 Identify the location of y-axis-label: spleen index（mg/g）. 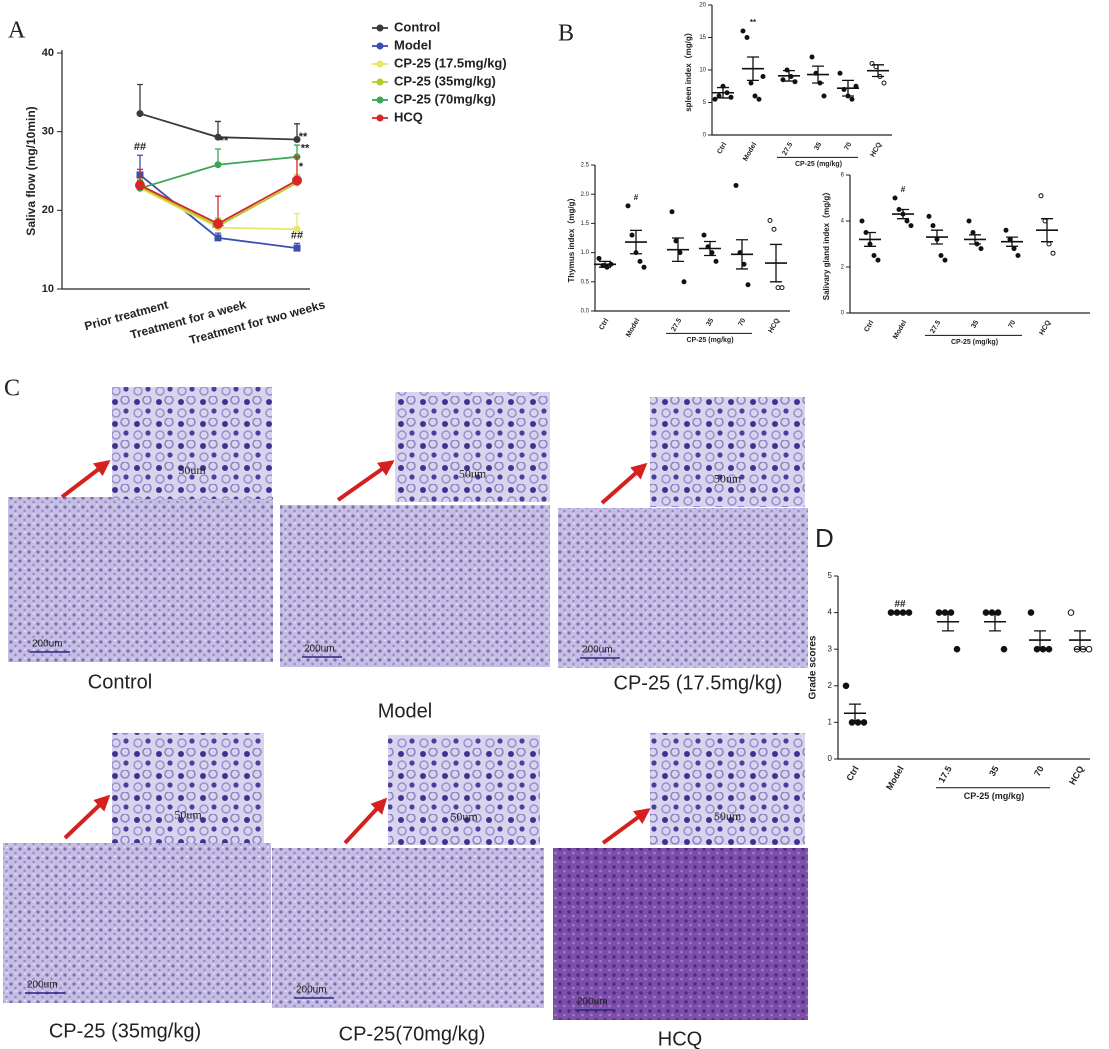
(688, 70).